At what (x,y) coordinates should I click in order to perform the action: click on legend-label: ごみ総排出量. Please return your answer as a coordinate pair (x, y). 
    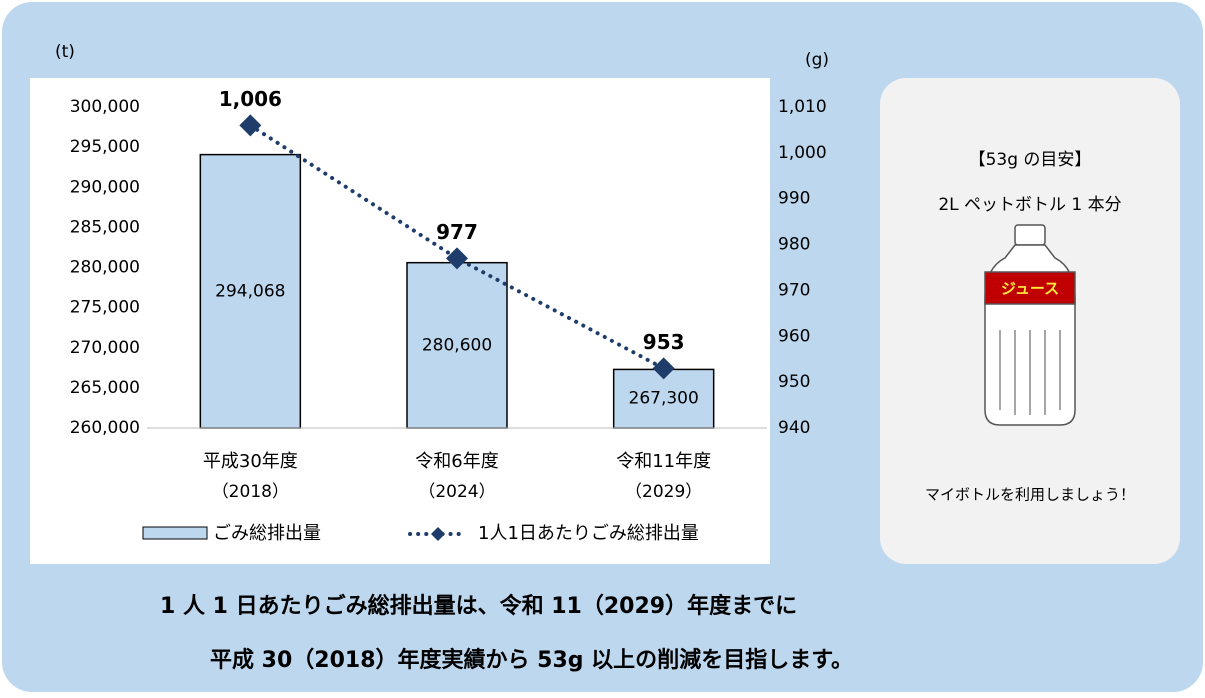
    Looking at the image, I should click on (267, 533).